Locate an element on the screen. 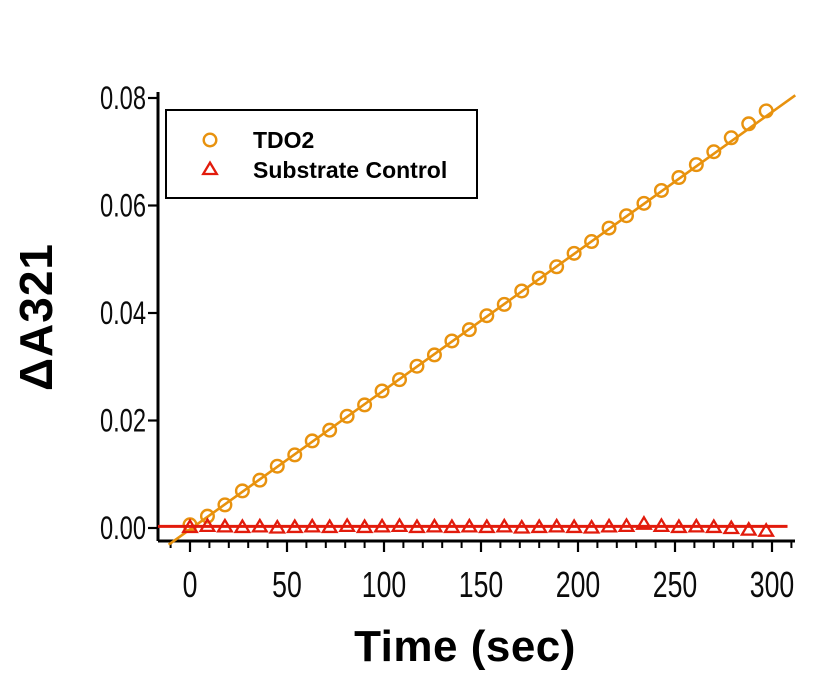 This screenshot has height=692, width=840. legend-box is located at coordinates (321, 154).